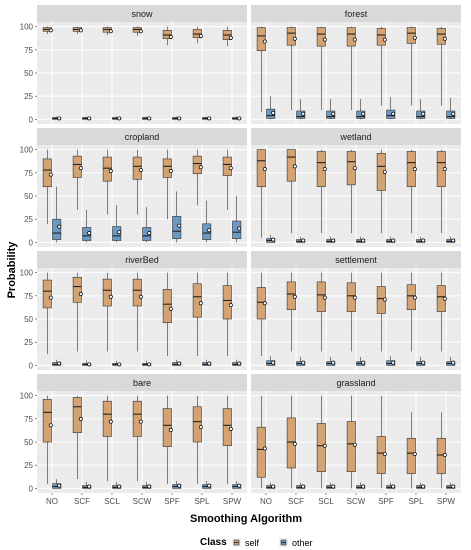 This screenshot has width=471, height=550. I want to click on legend-title: Class, so click(213, 542).